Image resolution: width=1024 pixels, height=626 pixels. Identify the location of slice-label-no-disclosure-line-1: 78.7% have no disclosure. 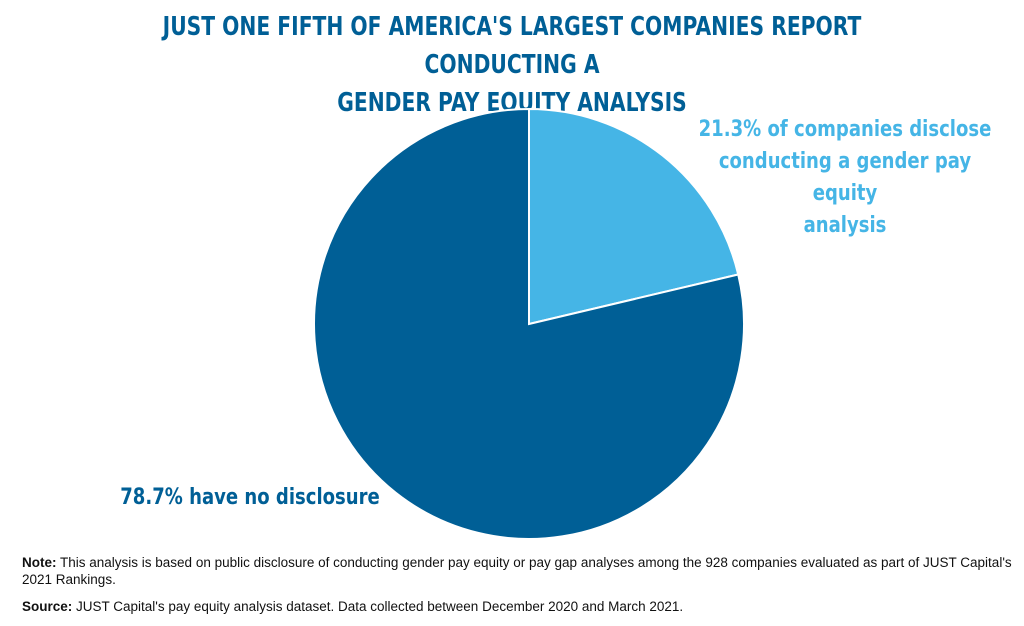
(250, 497).